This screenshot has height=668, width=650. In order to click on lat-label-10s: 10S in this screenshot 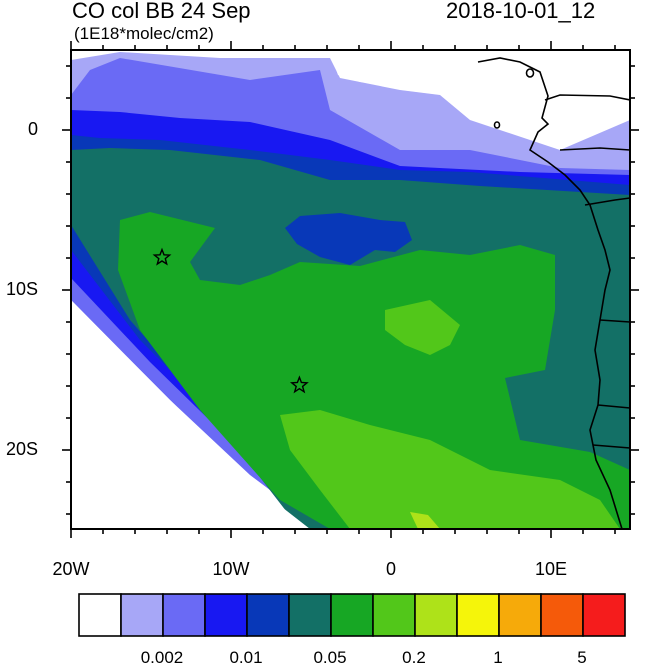, I will do `click(21, 289)`.